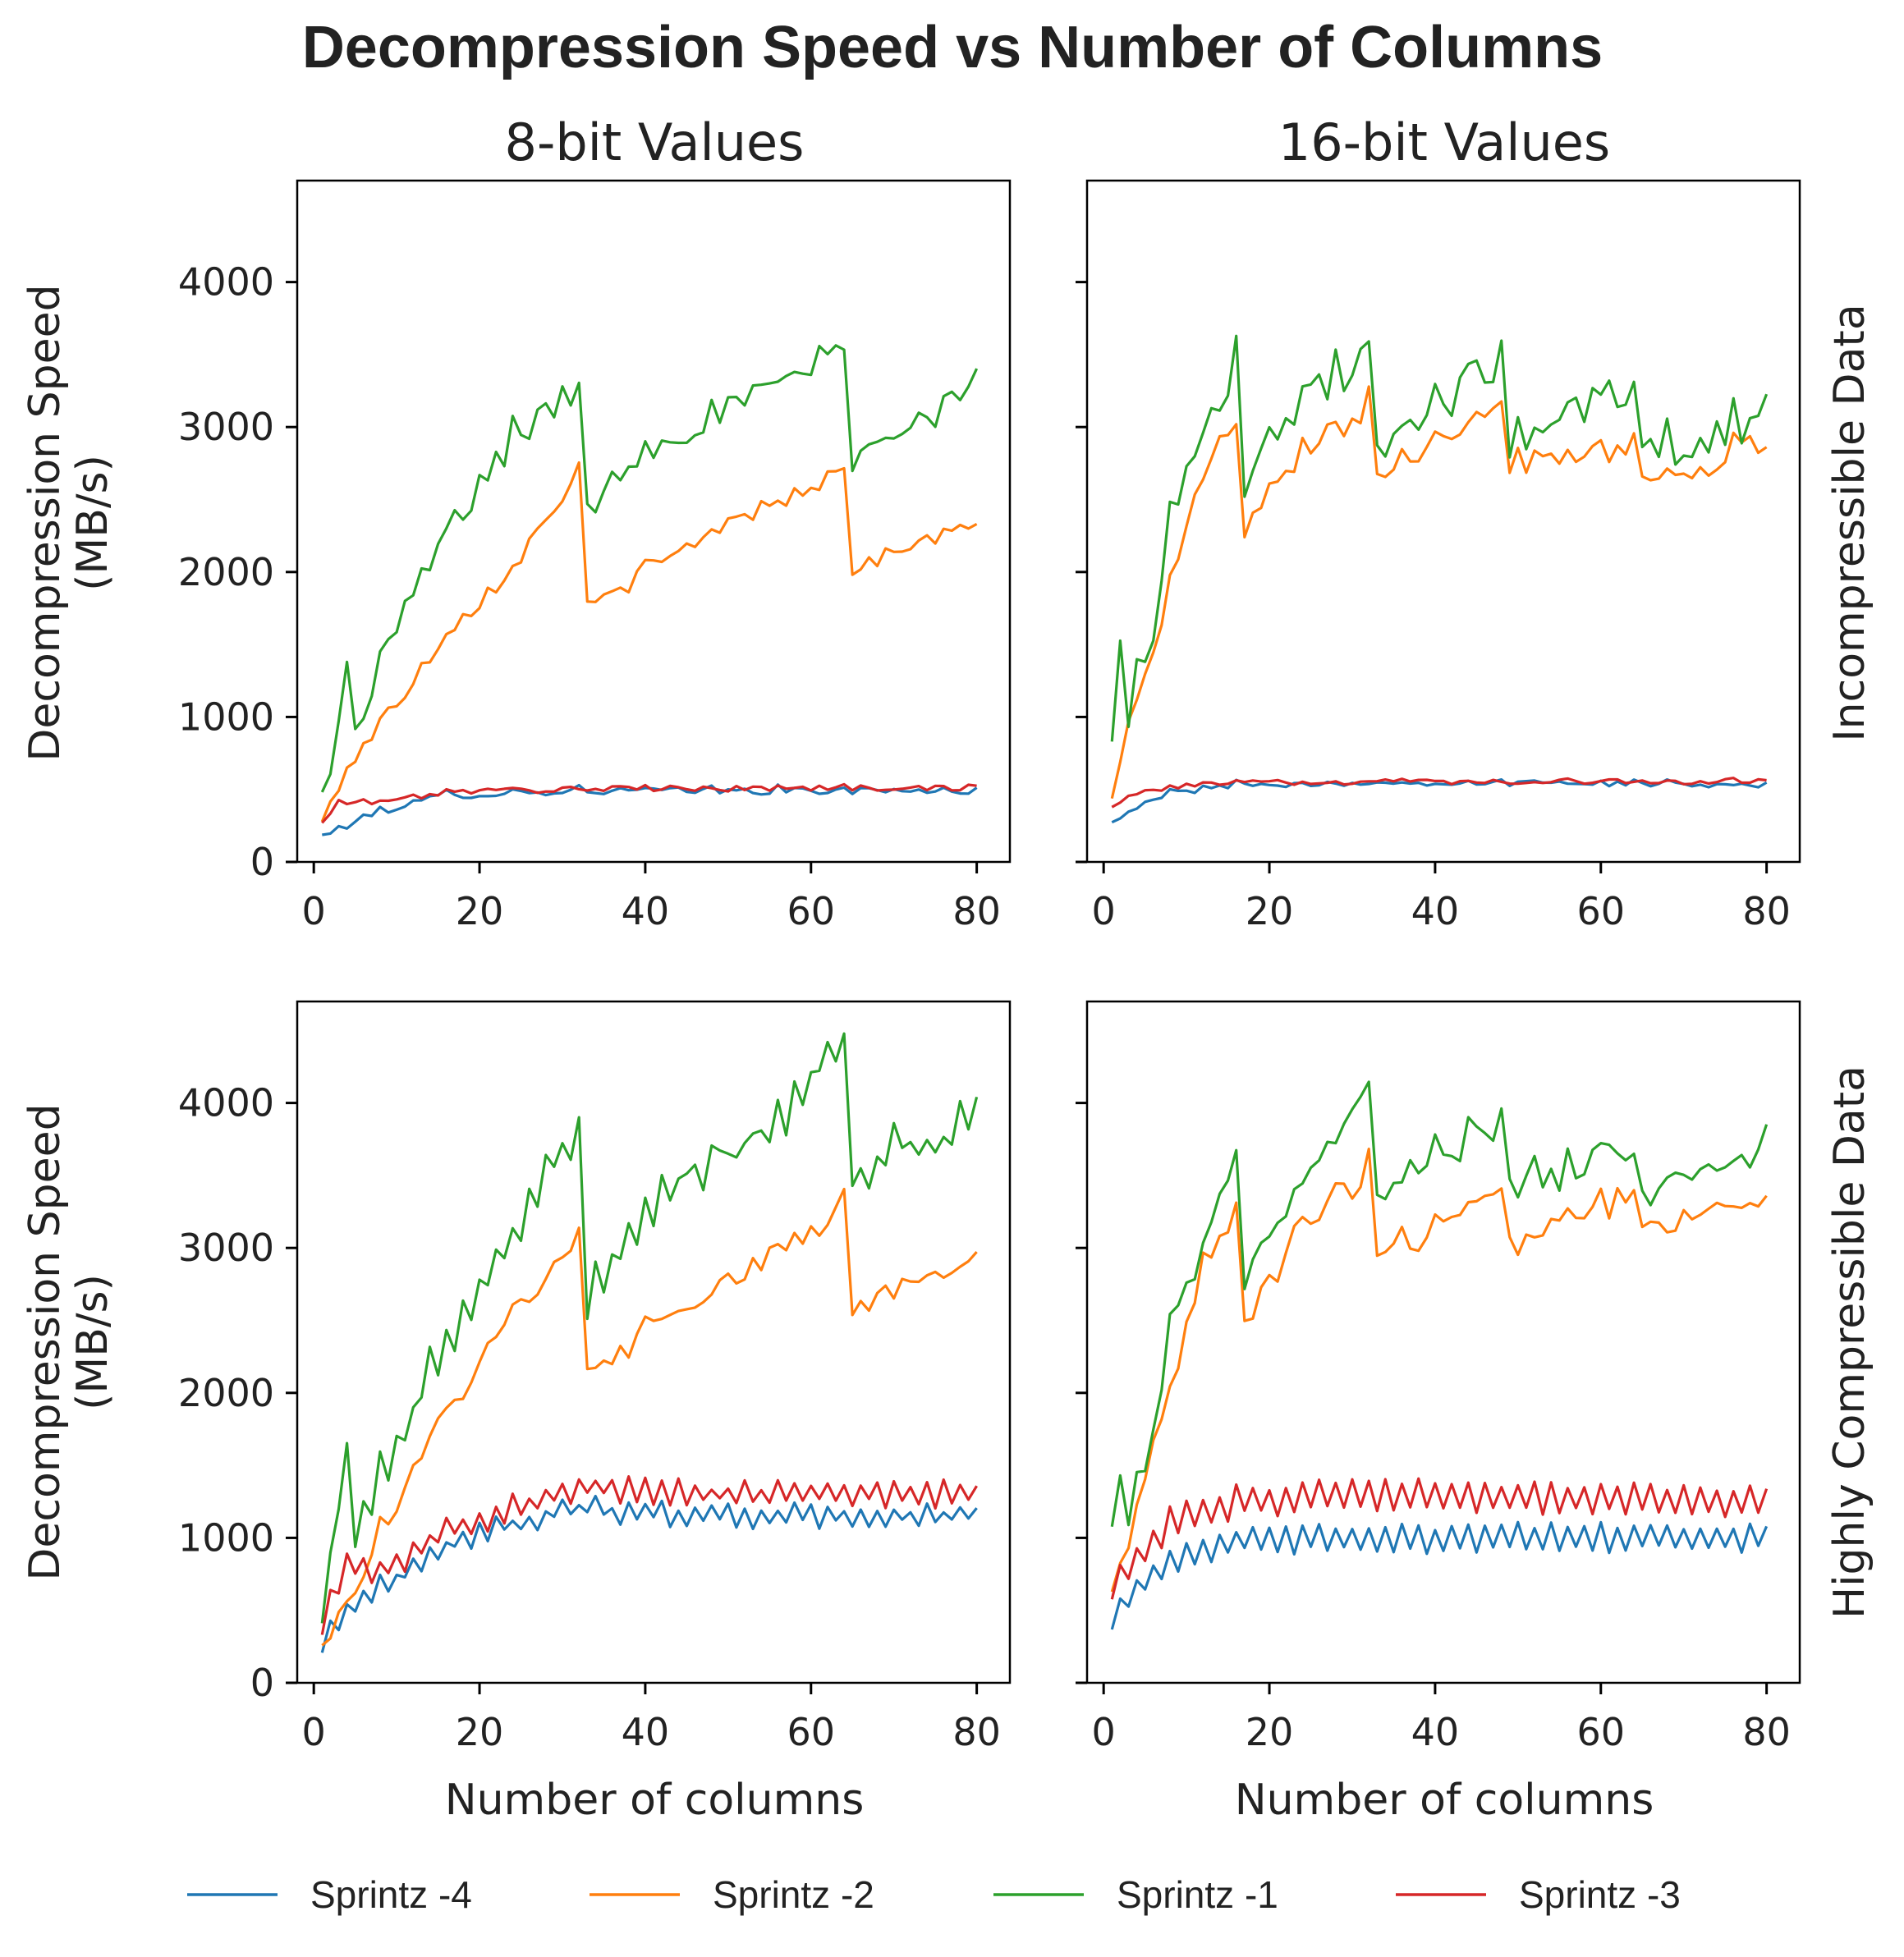 Image resolution: width=1904 pixels, height=1957 pixels. I want to click on legend-item-sprintz-3: Sprintz -3, so click(1538, 1894).